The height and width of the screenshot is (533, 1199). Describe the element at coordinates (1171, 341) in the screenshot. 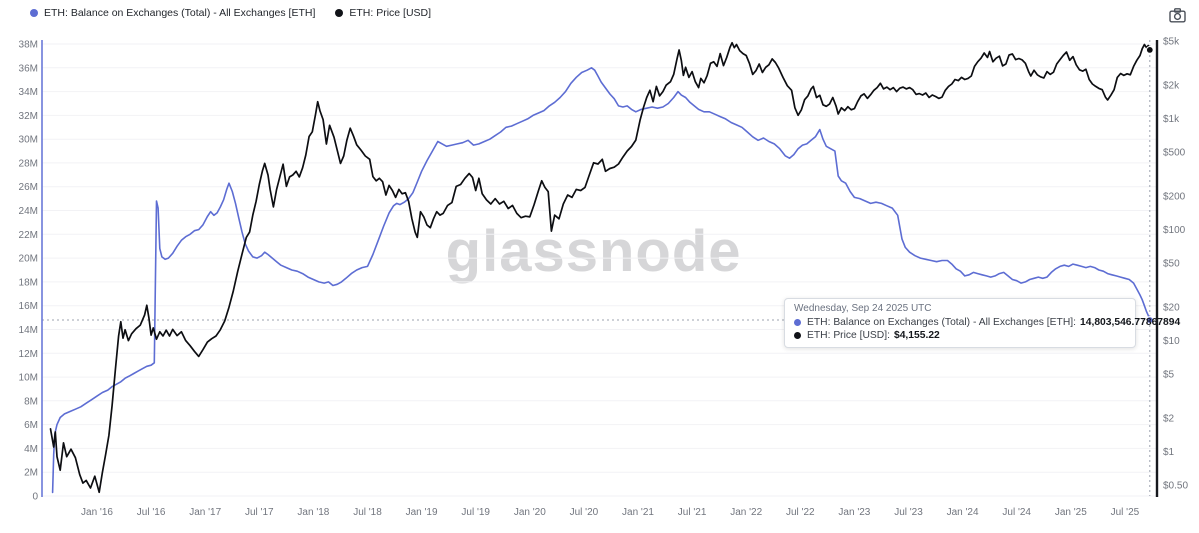

I see `y-axis-tick-label-right: $10` at that location.